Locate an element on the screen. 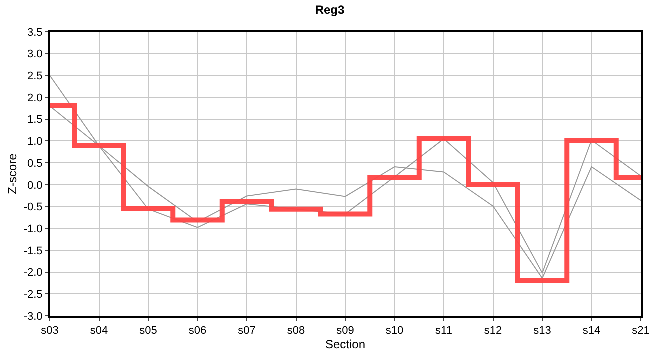 This screenshot has width=660, height=360. y-tick-label: 0.5 is located at coordinates (35, 164).